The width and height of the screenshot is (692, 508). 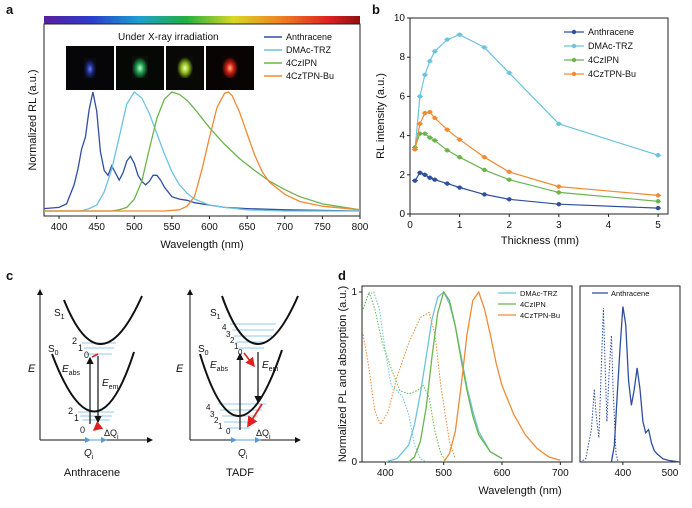 What do you see at coordinates (611, 32) in the screenshot?
I see `legend-label-anthracene: Anthracene` at bounding box center [611, 32].